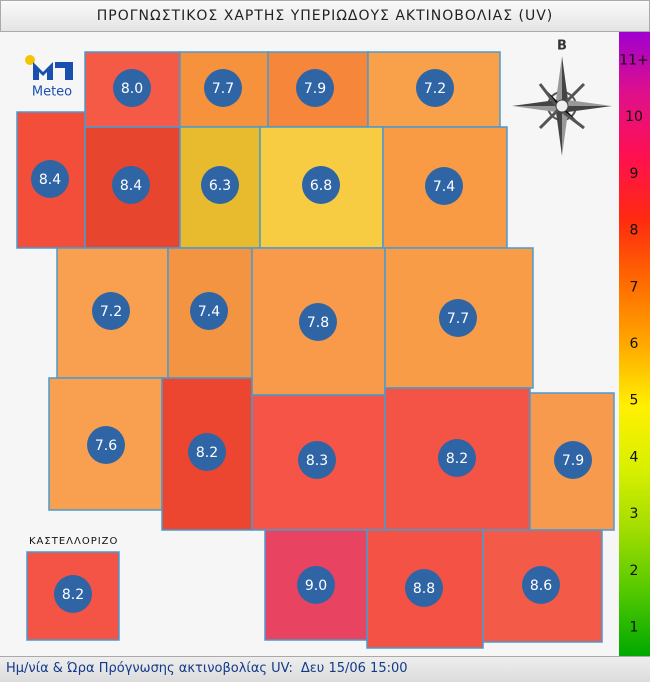 The height and width of the screenshot is (682, 650). Describe the element at coordinates (634, 174) in the screenshot. I see `legend-label: 9` at that location.